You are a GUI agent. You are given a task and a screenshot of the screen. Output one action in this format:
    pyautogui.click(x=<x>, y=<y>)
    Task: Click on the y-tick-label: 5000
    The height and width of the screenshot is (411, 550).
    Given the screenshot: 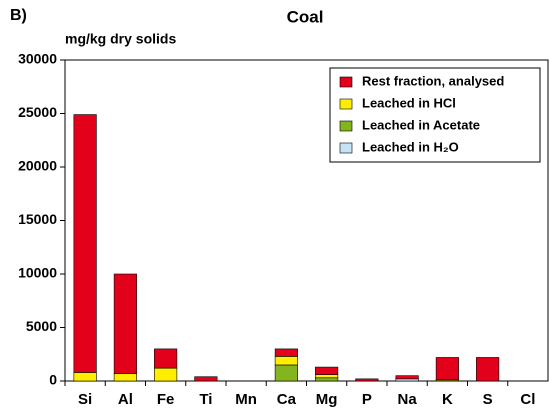 What is the action you would take?
    pyautogui.click(x=41, y=326)
    